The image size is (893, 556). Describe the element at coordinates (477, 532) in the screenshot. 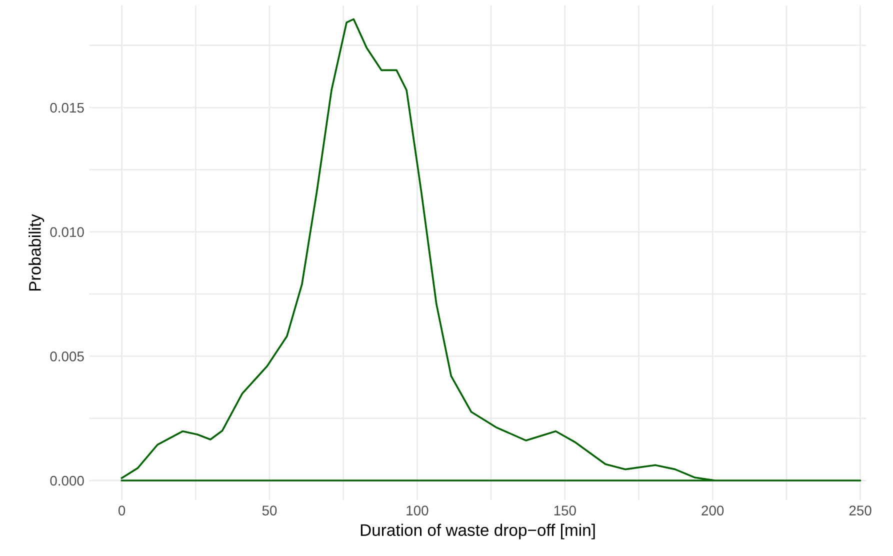

I see `x-axis-title: Duration of waste drop−off [min]` at that location.